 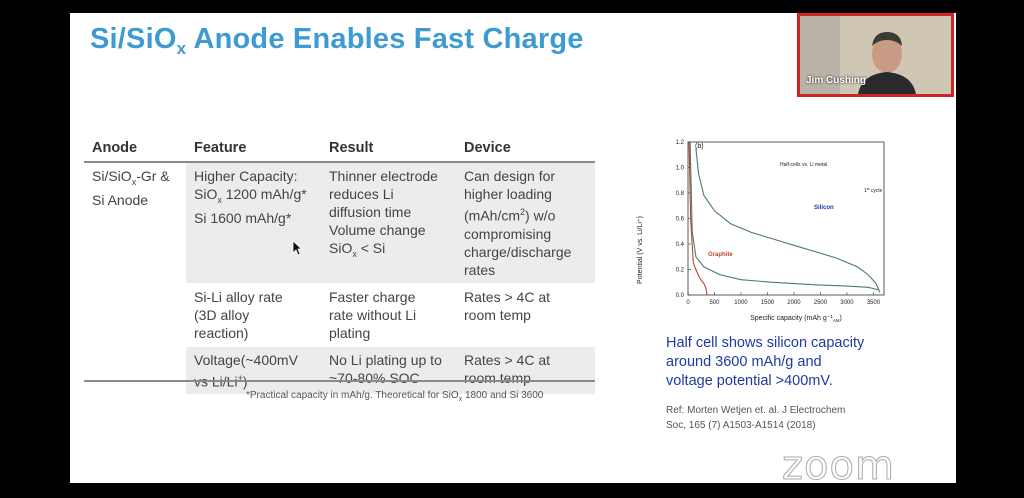 What do you see at coordinates (714, 303) in the screenshot?
I see `x-tick-label: 500` at bounding box center [714, 303].